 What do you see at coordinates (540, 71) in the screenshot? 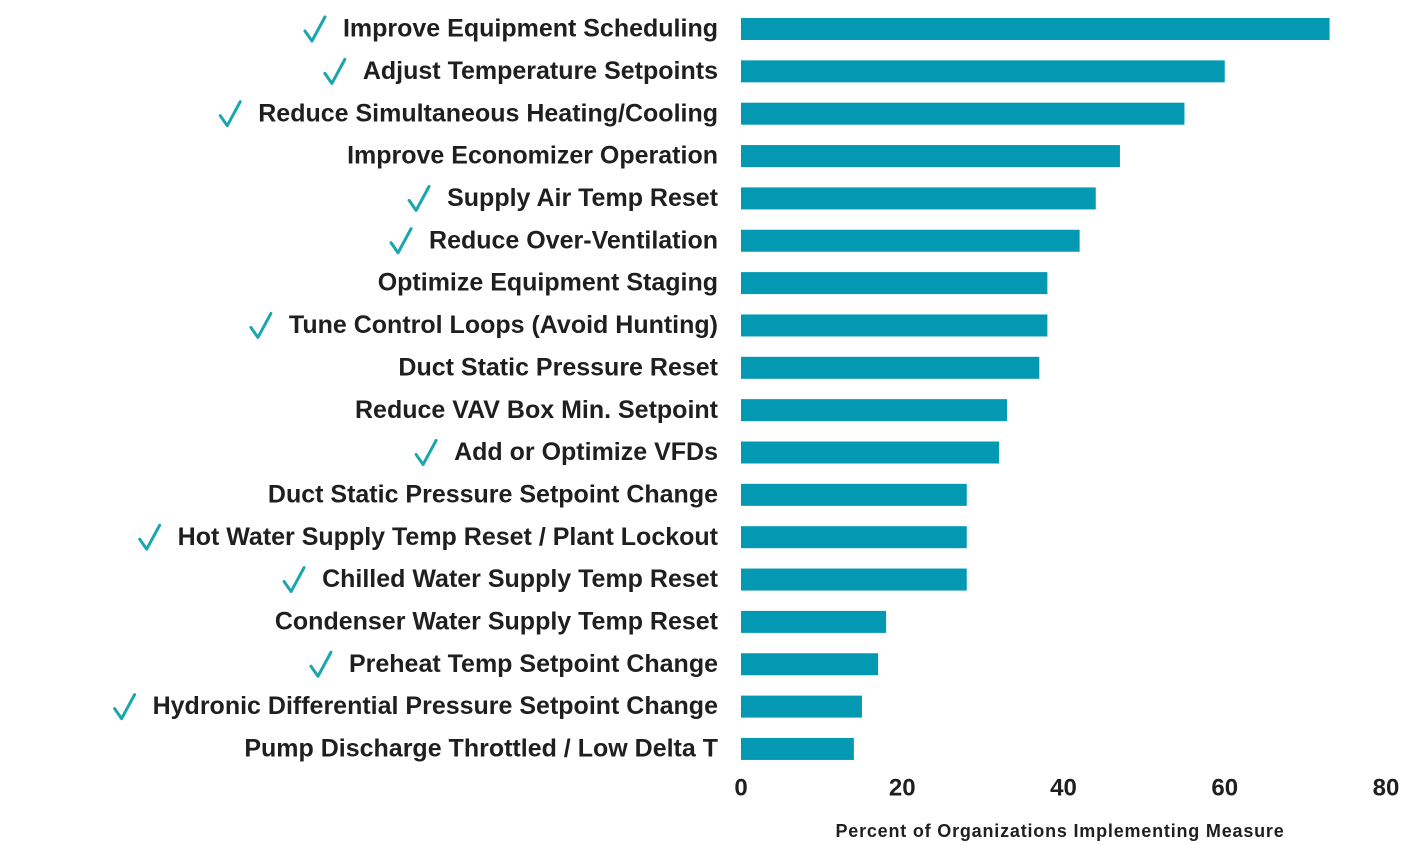
I see `category-label: Adjust Temperature Setpoints` at bounding box center [540, 71].